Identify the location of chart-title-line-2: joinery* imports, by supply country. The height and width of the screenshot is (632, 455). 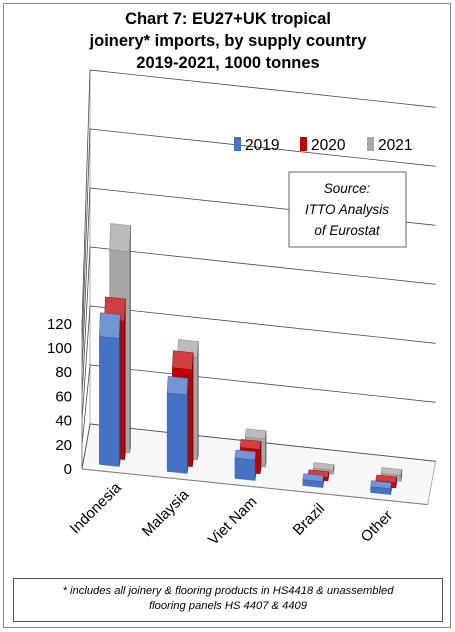
(228, 41).